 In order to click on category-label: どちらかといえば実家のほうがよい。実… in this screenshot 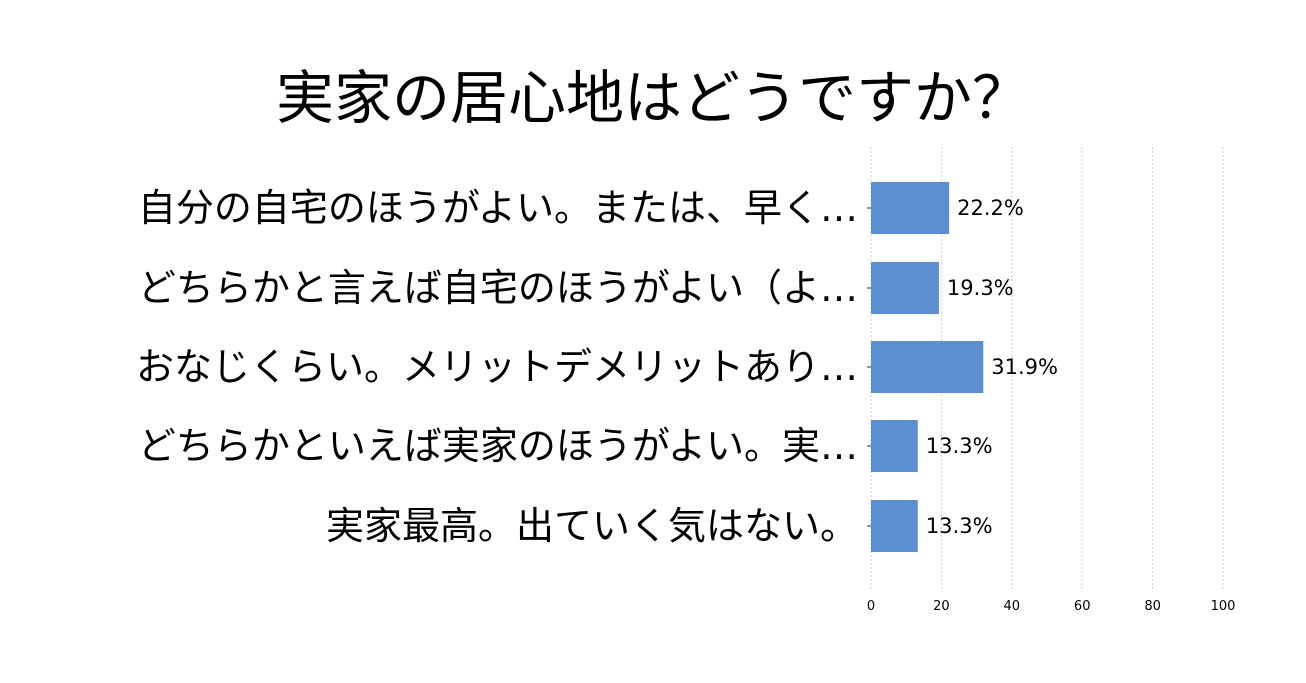, I will do `click(498, 446)`.